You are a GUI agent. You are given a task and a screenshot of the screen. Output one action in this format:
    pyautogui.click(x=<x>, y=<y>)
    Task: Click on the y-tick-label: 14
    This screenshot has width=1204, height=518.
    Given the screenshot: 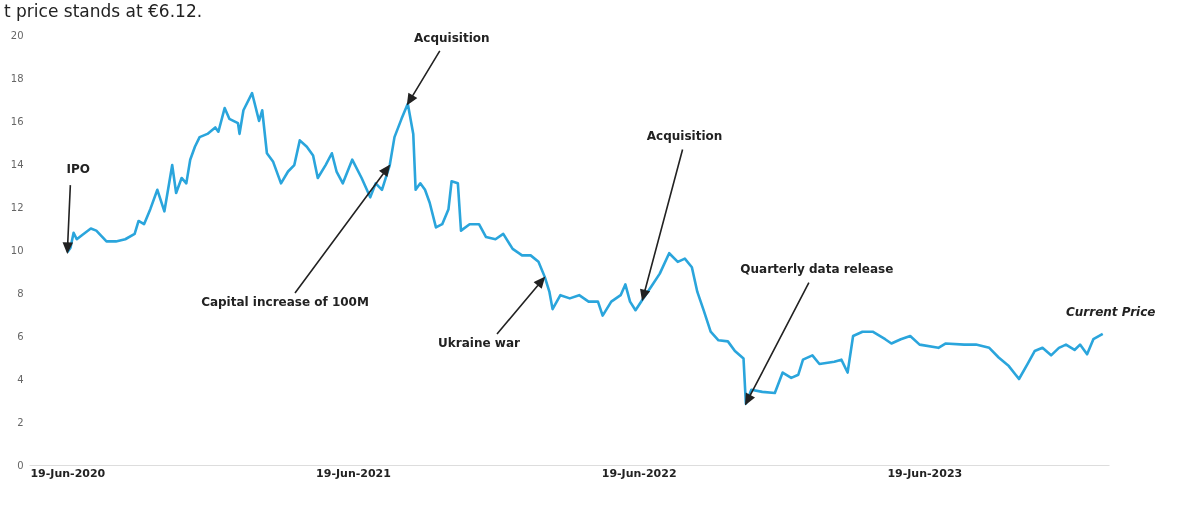 What is the action you would take?
    pyautogui.click(x=17, y=164)
    